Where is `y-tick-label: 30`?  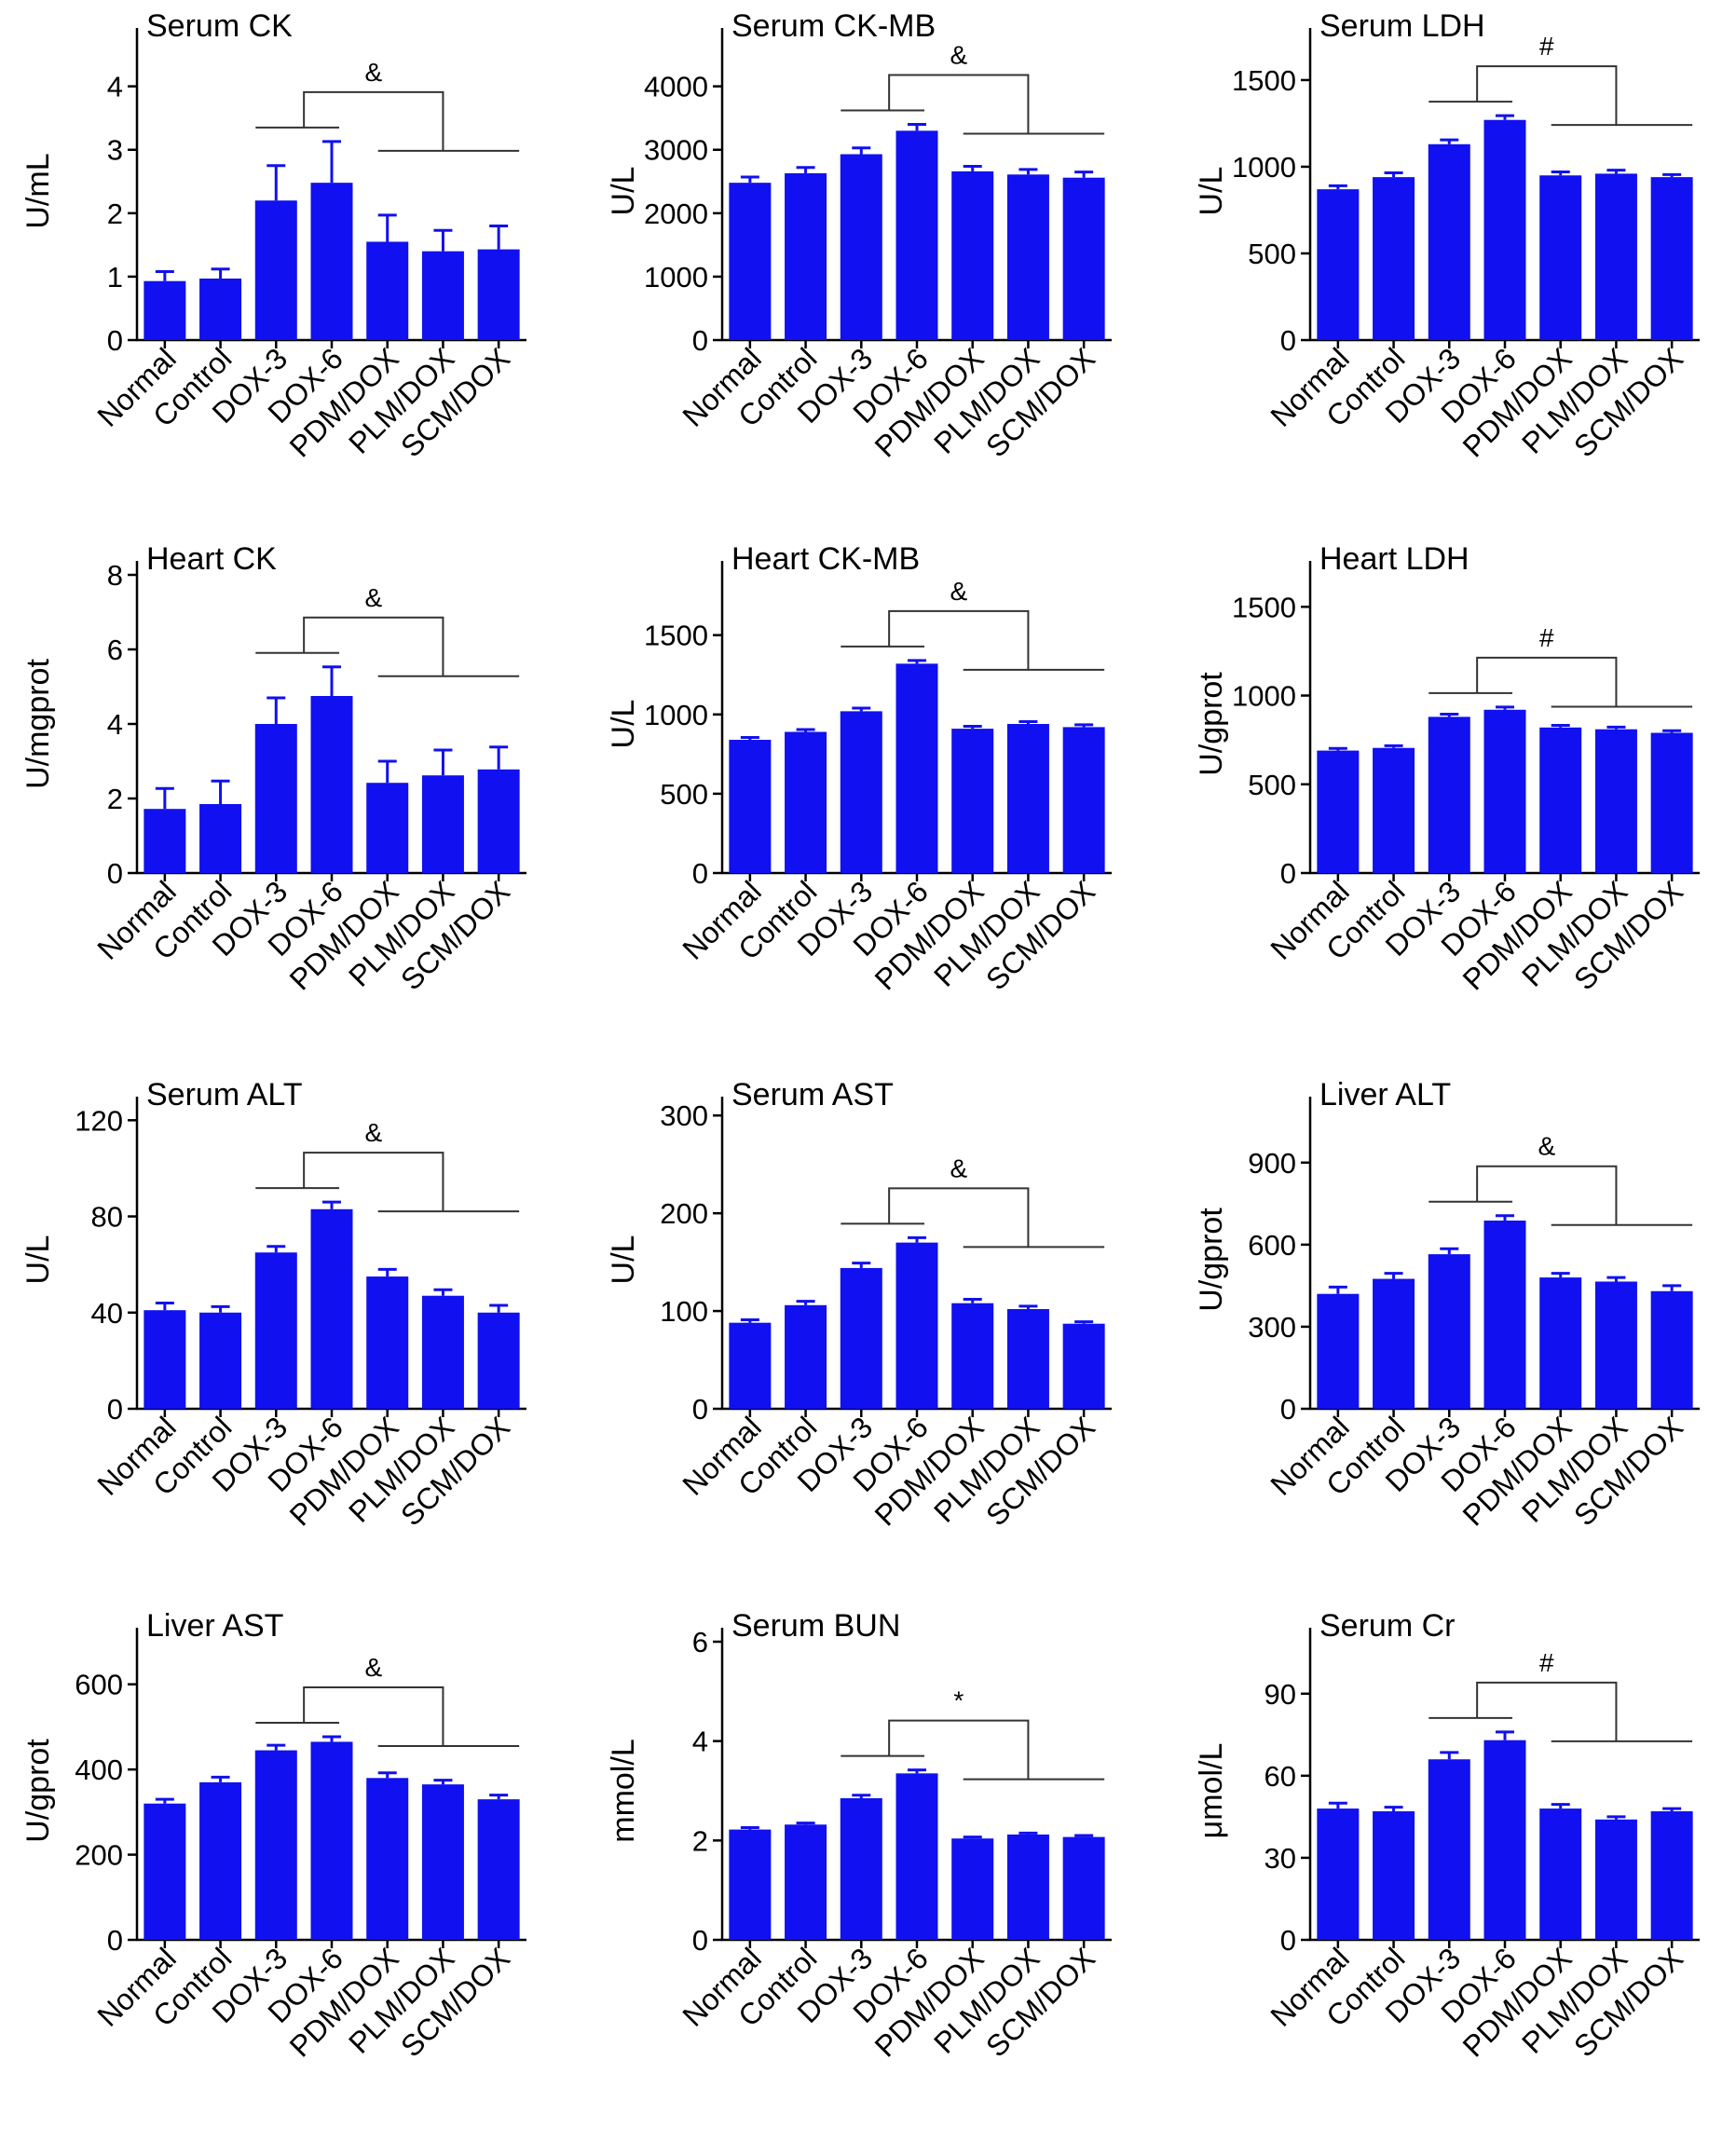 y-tick-label: 30 is located at coordinates (1280, 1858).